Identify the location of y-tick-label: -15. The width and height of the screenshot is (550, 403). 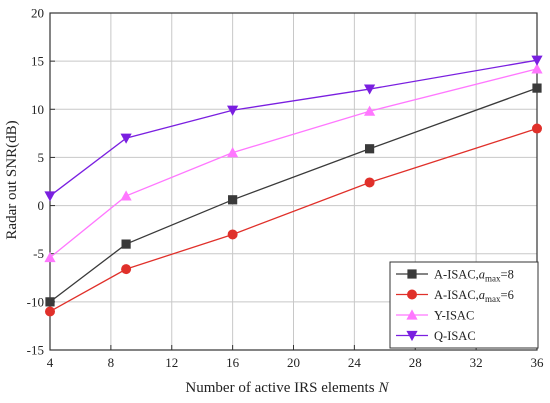
(35, 350).